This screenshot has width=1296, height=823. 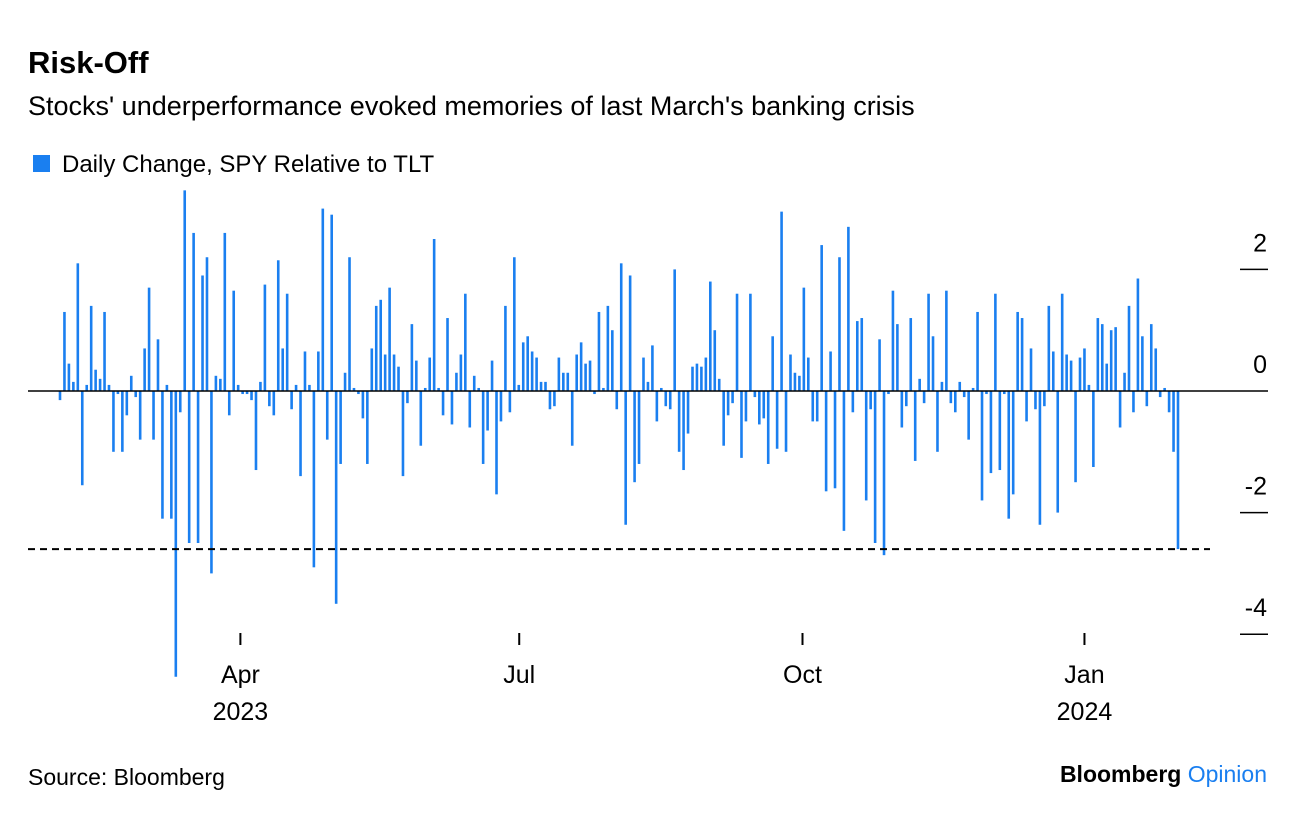 I want to click on brand-suffix: Opinion, so click(x=1227, y=774).